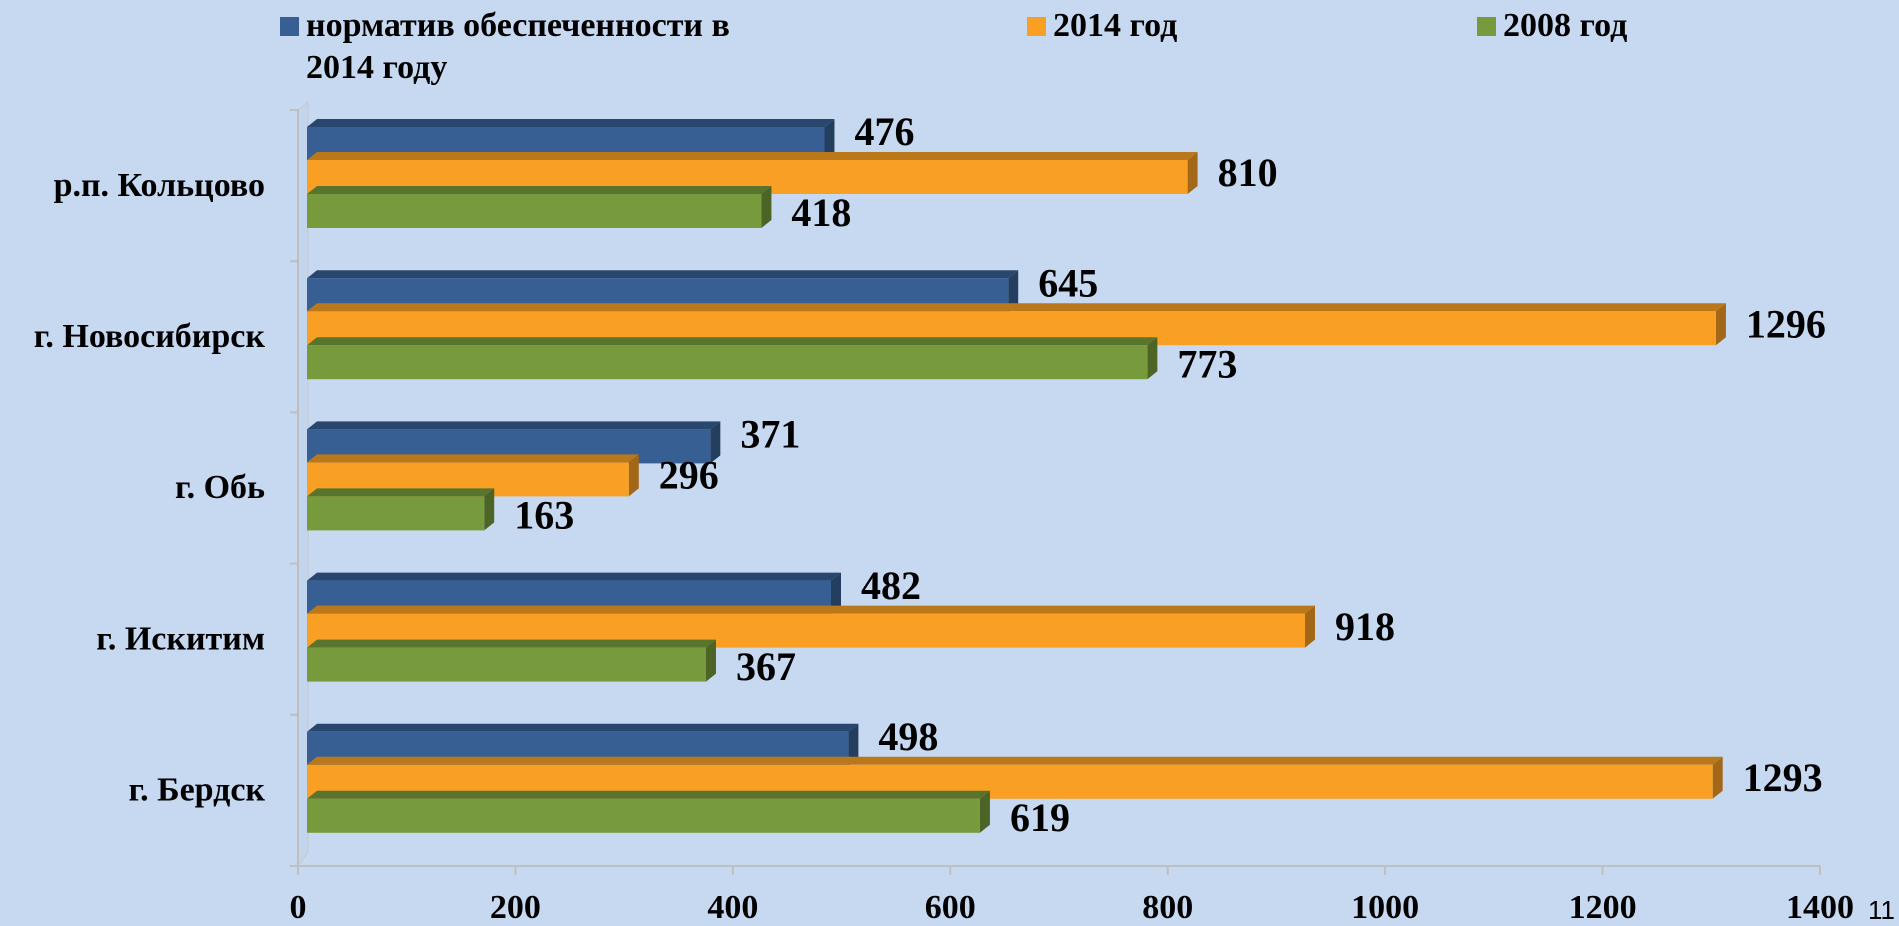 The image size is (1899, 926). What do you see at coordinates (180, 638) in the screenshot?
I see `category-label: г. Искитим` at bounding box center [180, 638].